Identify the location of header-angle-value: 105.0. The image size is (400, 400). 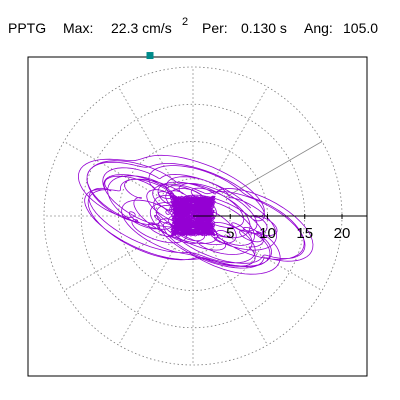
(360, 28).